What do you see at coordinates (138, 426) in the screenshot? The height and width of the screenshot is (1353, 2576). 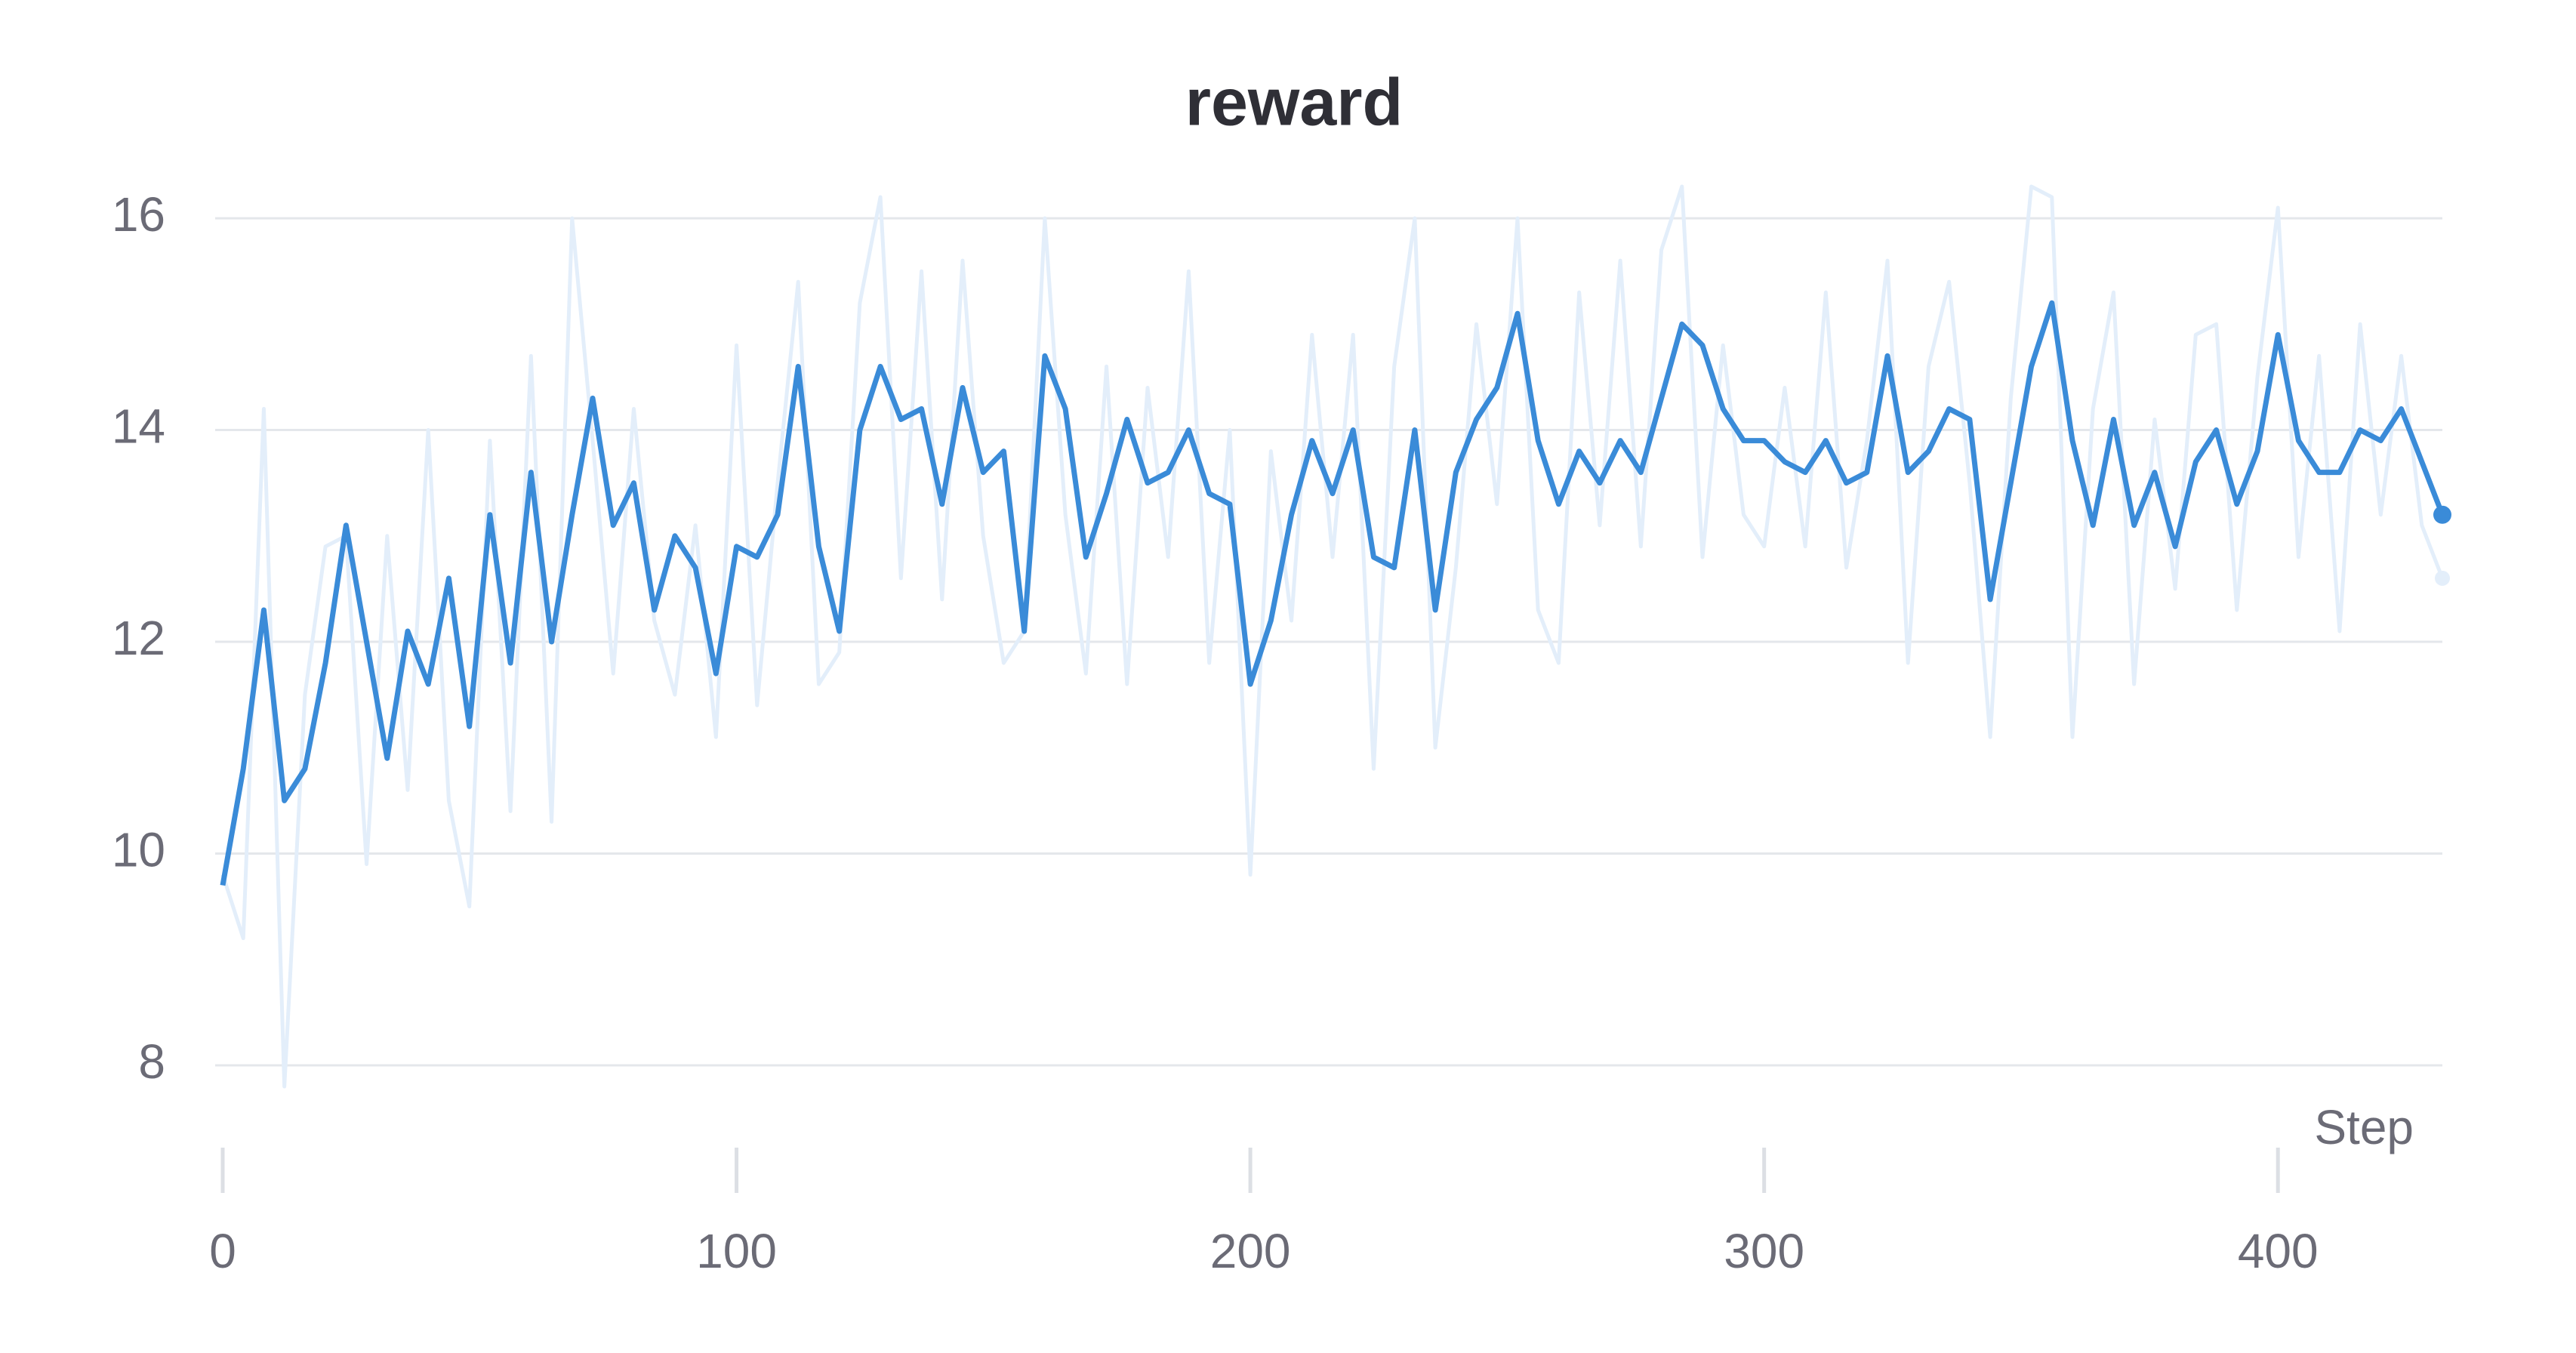 I see `y-tick-label: 14` at bounding box center [138, 426].